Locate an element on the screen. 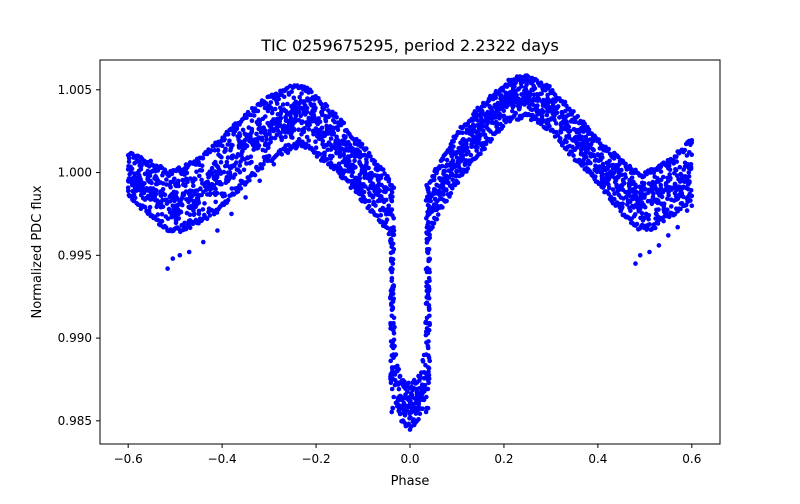 The height and width of the screenshot is (504, 800). x-axis: −0.6 −0.4 −0.2 0.0 0.2 0.4 0.6 is located at coordinates (407, 455).